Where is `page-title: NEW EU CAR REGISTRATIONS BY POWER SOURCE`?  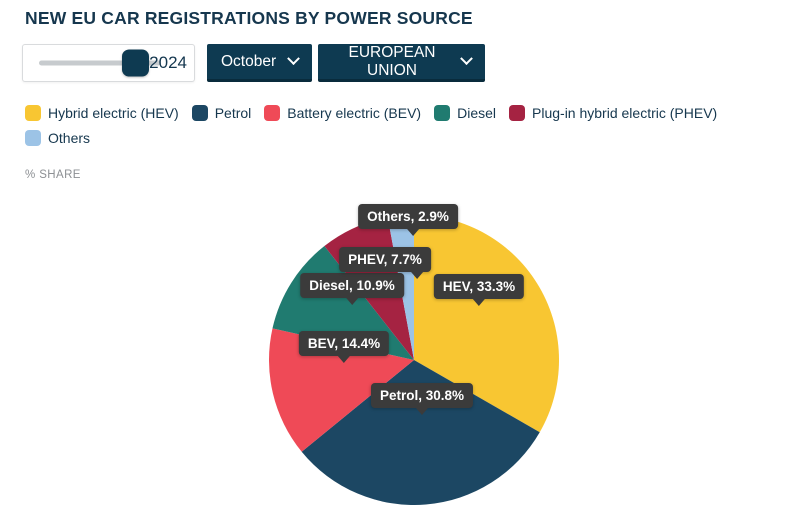 page-title: NEW EU CAR REGISTRATIONS BY POWER SOURCE is located at coordinates (249, 18).